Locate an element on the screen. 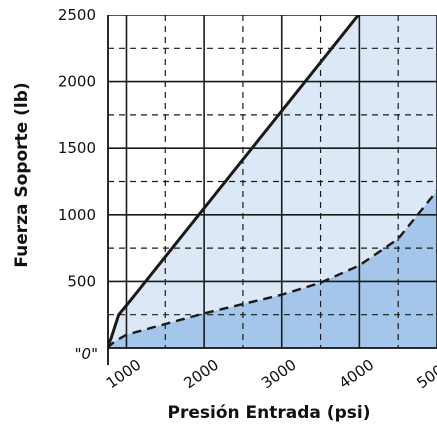  y-tick-label: 1000 is located at coordinates (77, 215).